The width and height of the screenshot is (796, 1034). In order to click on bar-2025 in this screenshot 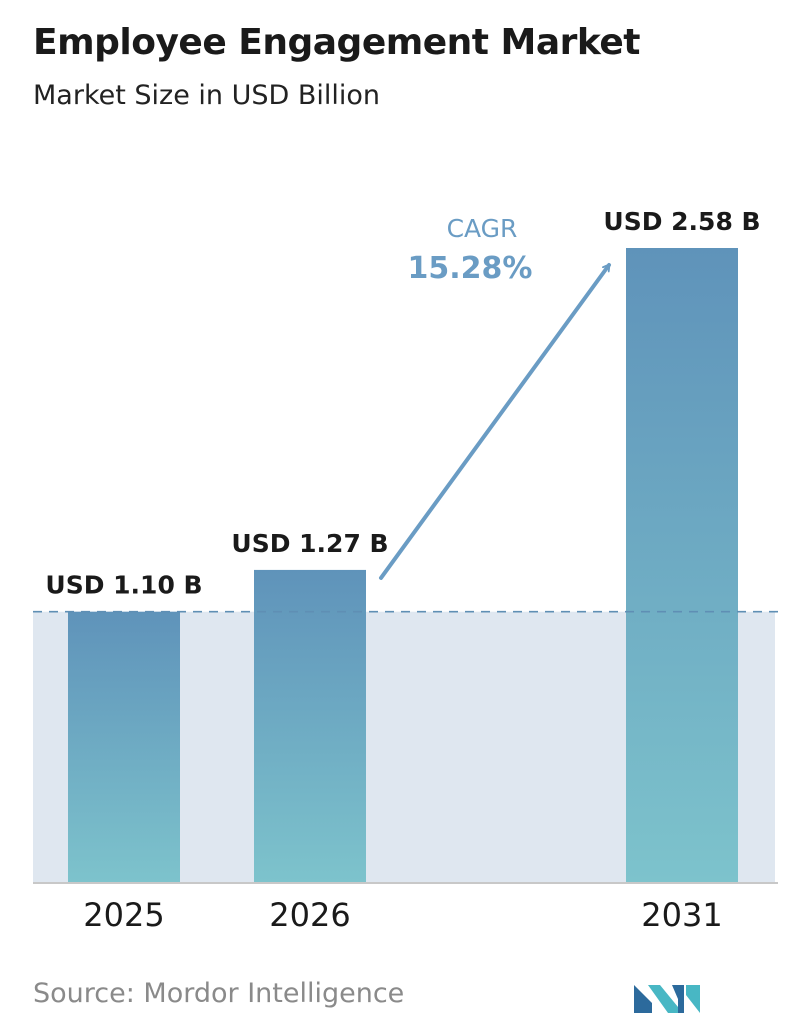, I will do `click(124, 746)`.